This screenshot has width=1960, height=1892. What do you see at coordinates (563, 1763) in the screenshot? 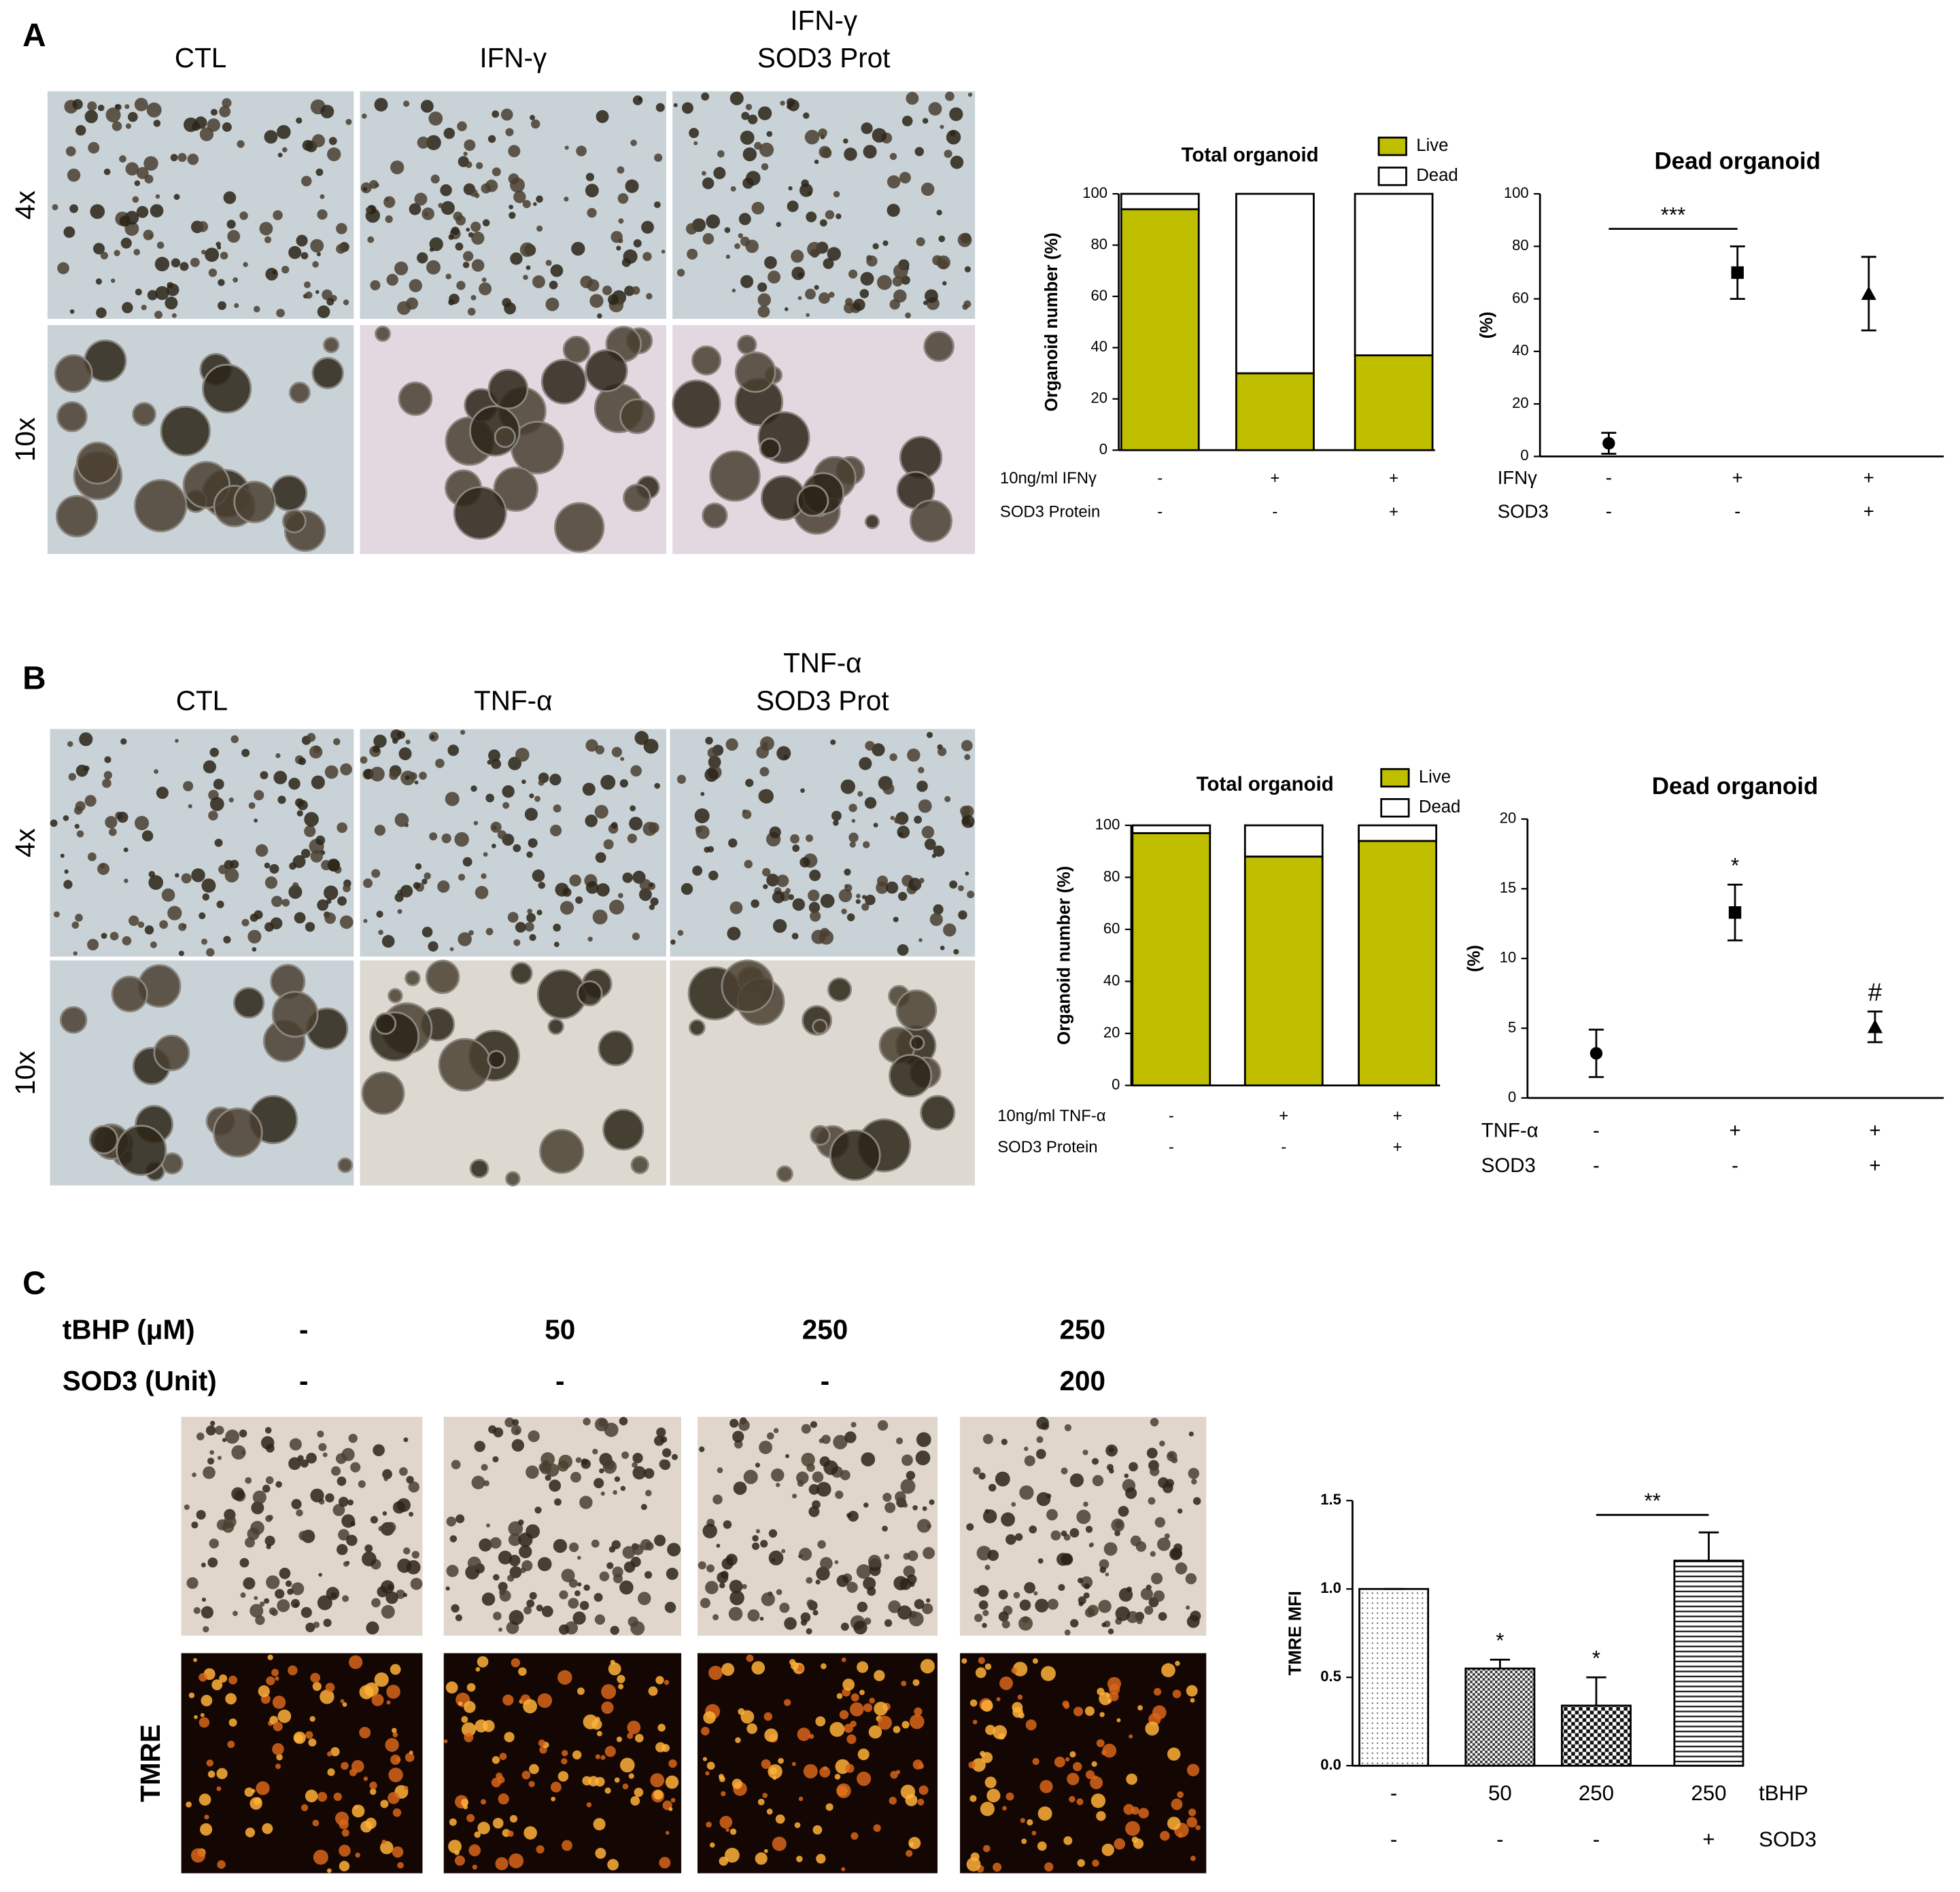
I see `micrograph` at bounding box center [563, 1763].